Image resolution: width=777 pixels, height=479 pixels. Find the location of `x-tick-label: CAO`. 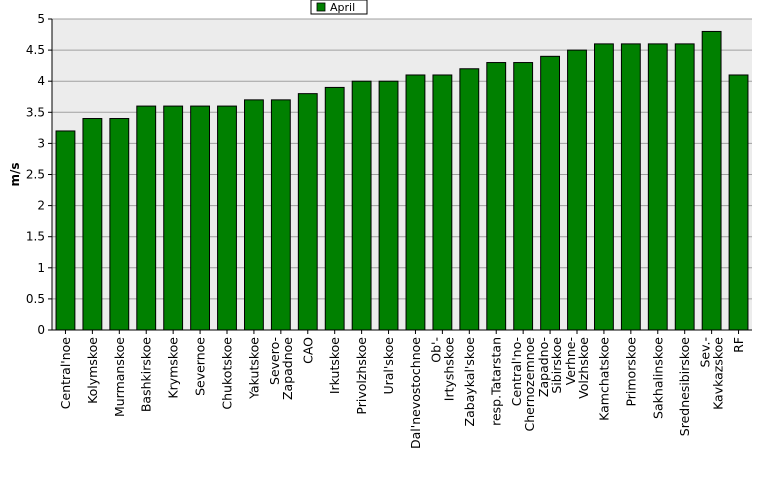

x-tick-label: CAO is located at coordinates (307, 350).